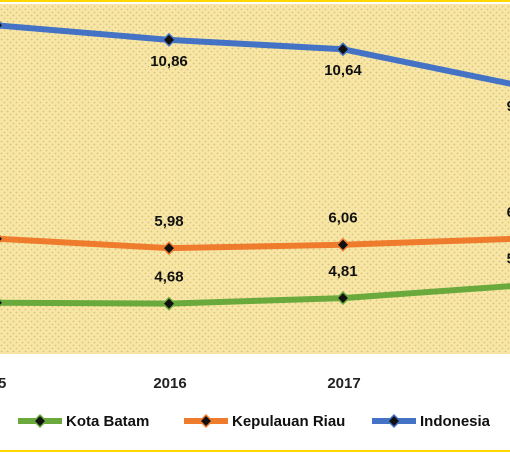  Describe the element at coordinates (168, 277) in the screenshot. I see `data-label-kota-batam: 4,68` at that location.